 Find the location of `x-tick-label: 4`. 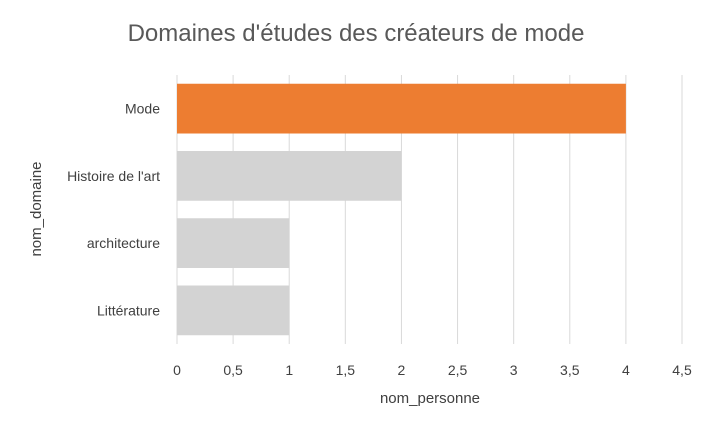

x-tick-label: 4 is located at coordinates (626, 370).